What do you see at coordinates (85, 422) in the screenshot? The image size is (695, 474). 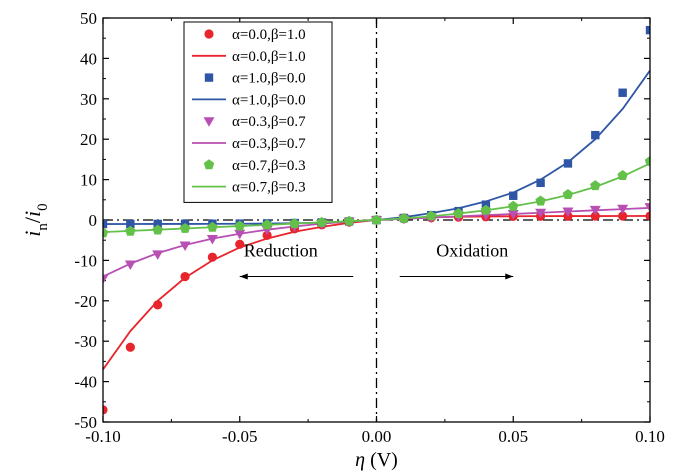 I see `y-tick-label: -50` at bounding box center [85, 422].